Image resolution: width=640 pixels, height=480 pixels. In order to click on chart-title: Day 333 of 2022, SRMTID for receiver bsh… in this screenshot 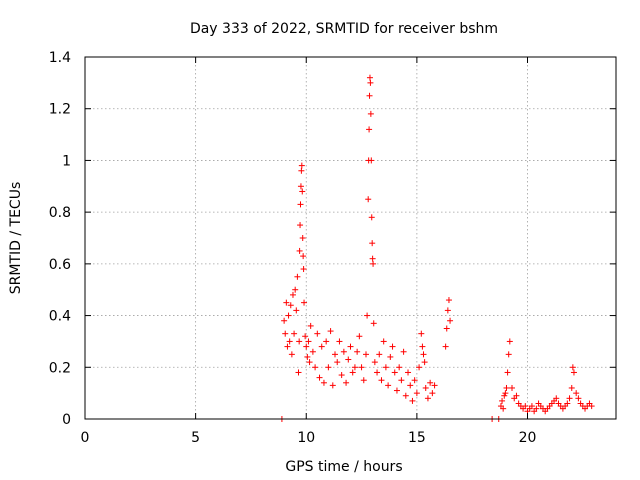, I will do `click(344, 29)`.